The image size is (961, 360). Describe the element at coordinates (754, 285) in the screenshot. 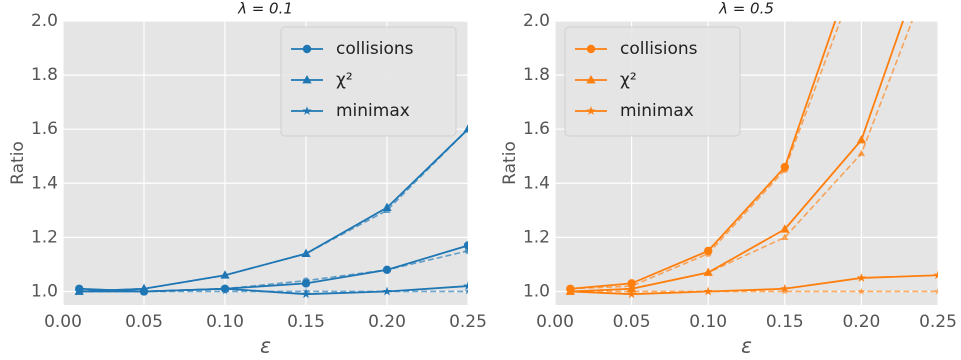

I see `series-line` at that location.